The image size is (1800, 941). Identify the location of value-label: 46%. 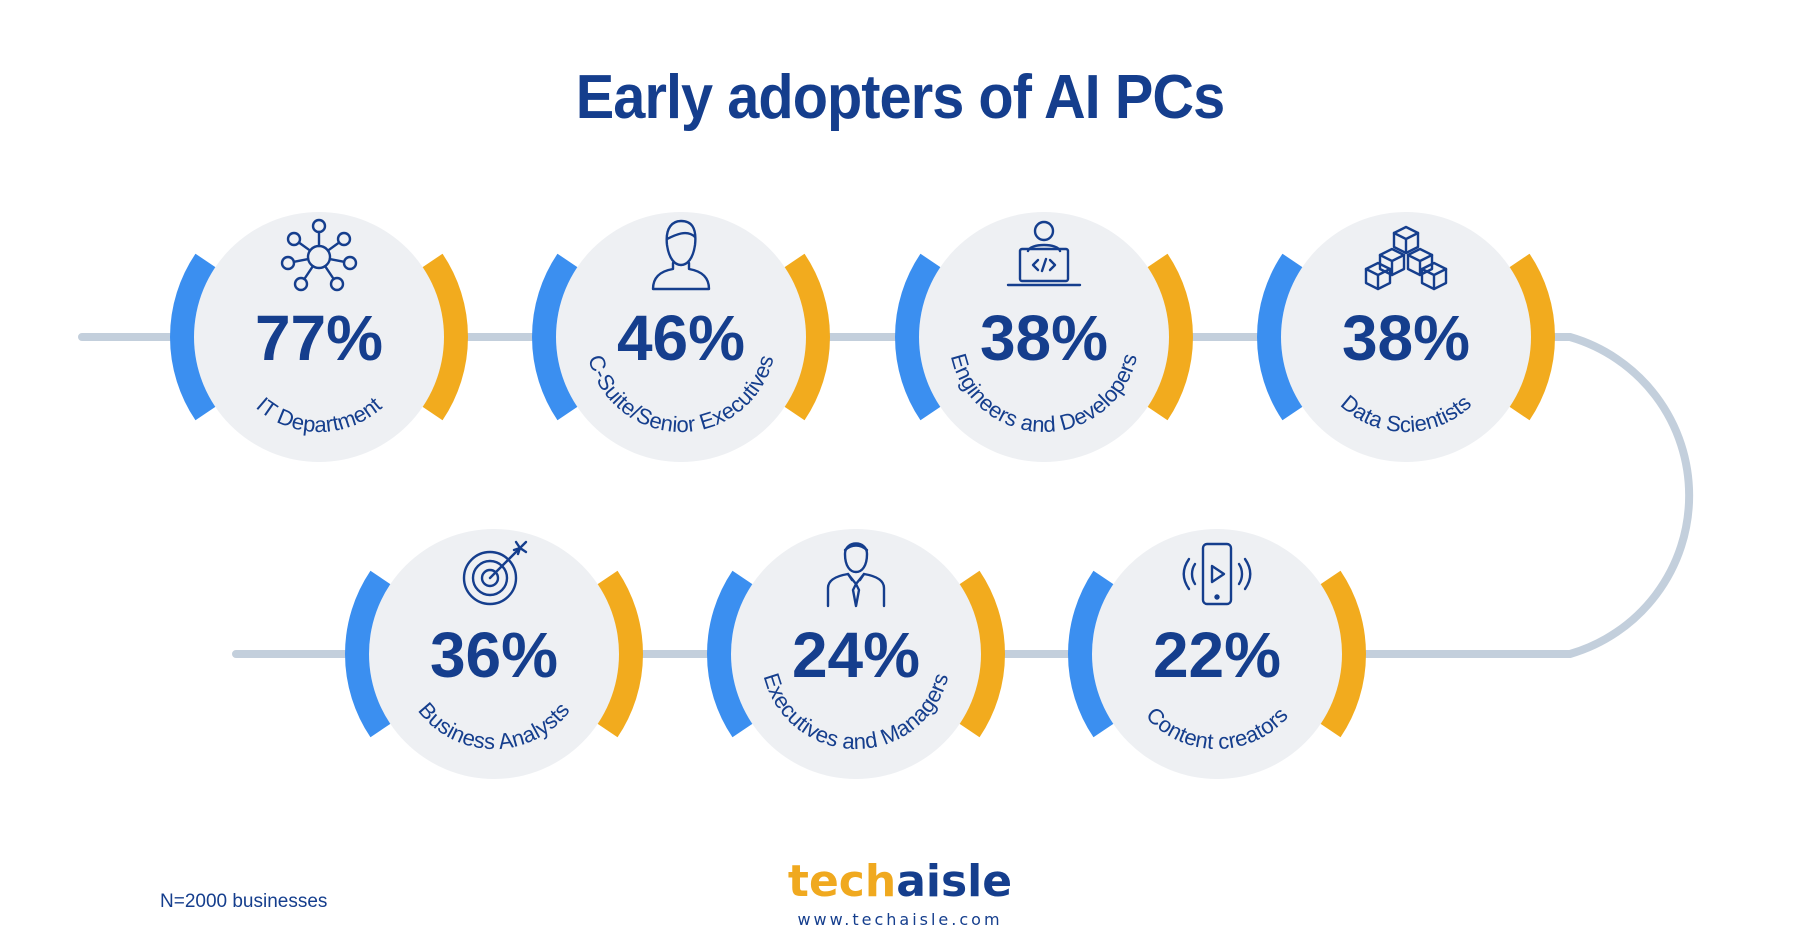
(681, 338).